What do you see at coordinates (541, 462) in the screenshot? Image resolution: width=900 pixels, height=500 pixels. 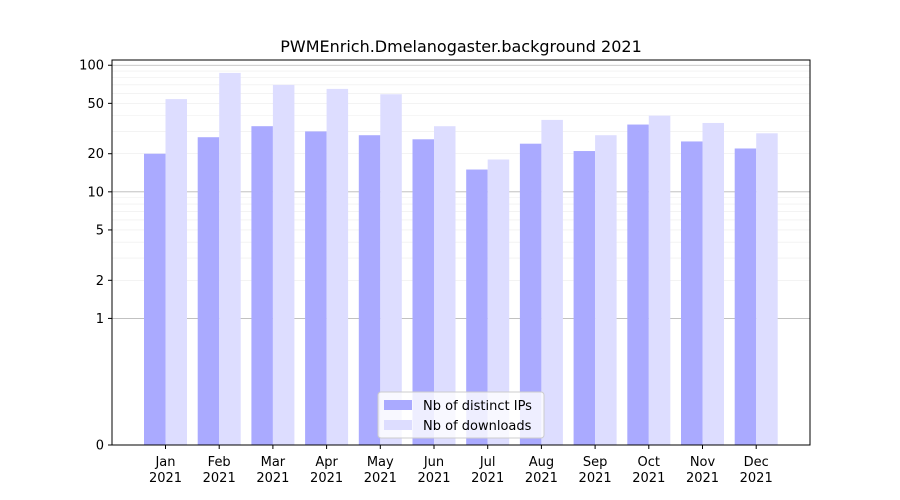 I see `x-tick-label: Aug` at bounding box center [541, 462].